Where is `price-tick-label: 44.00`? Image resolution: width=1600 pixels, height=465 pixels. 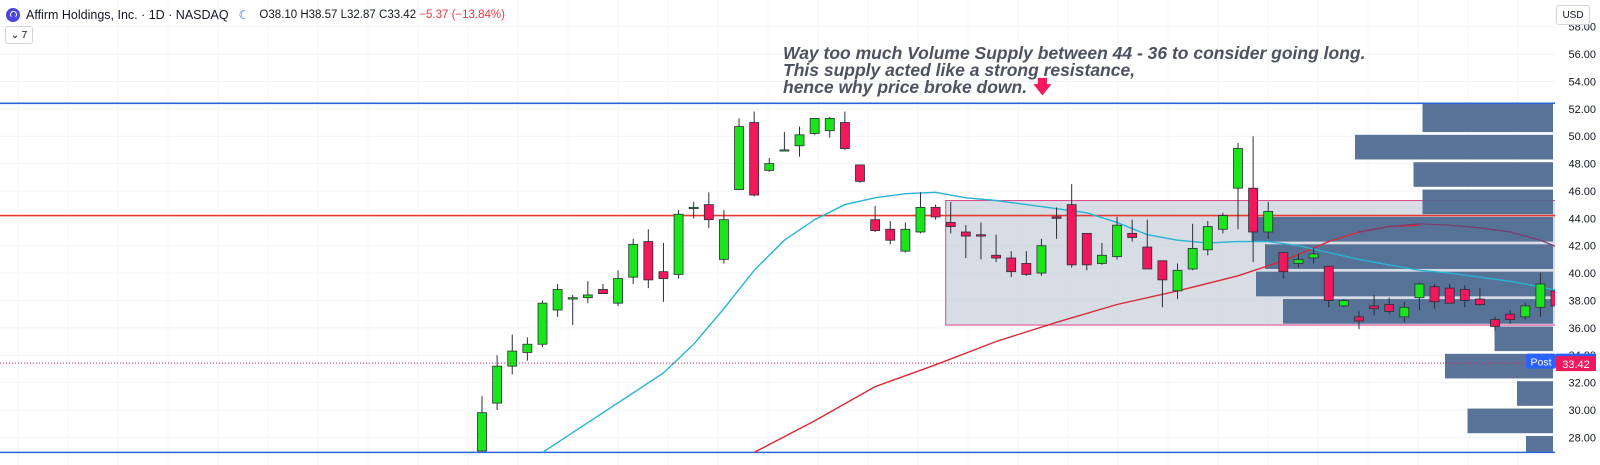 price-tick-label: 44.00 is located at coordinates (1582, 219).